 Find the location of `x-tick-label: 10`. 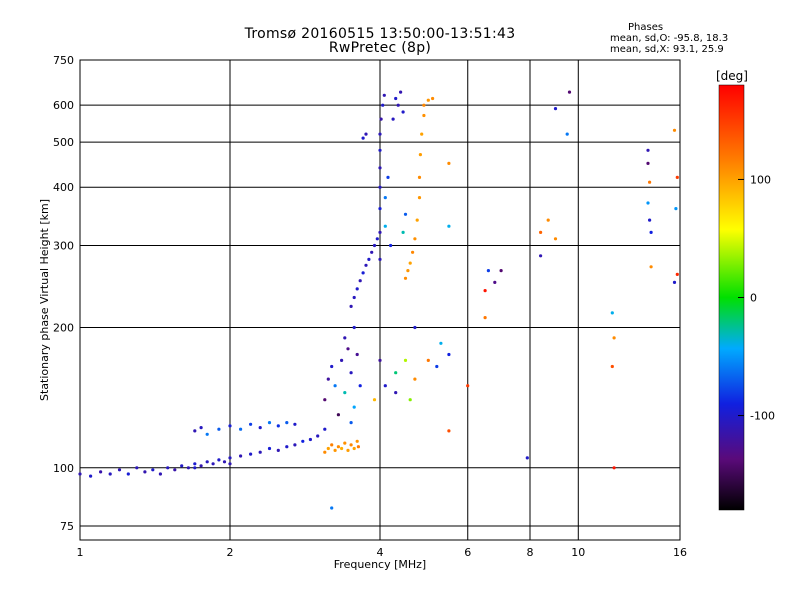

x-tick-label: 10 is located at coordinates (578, 552).